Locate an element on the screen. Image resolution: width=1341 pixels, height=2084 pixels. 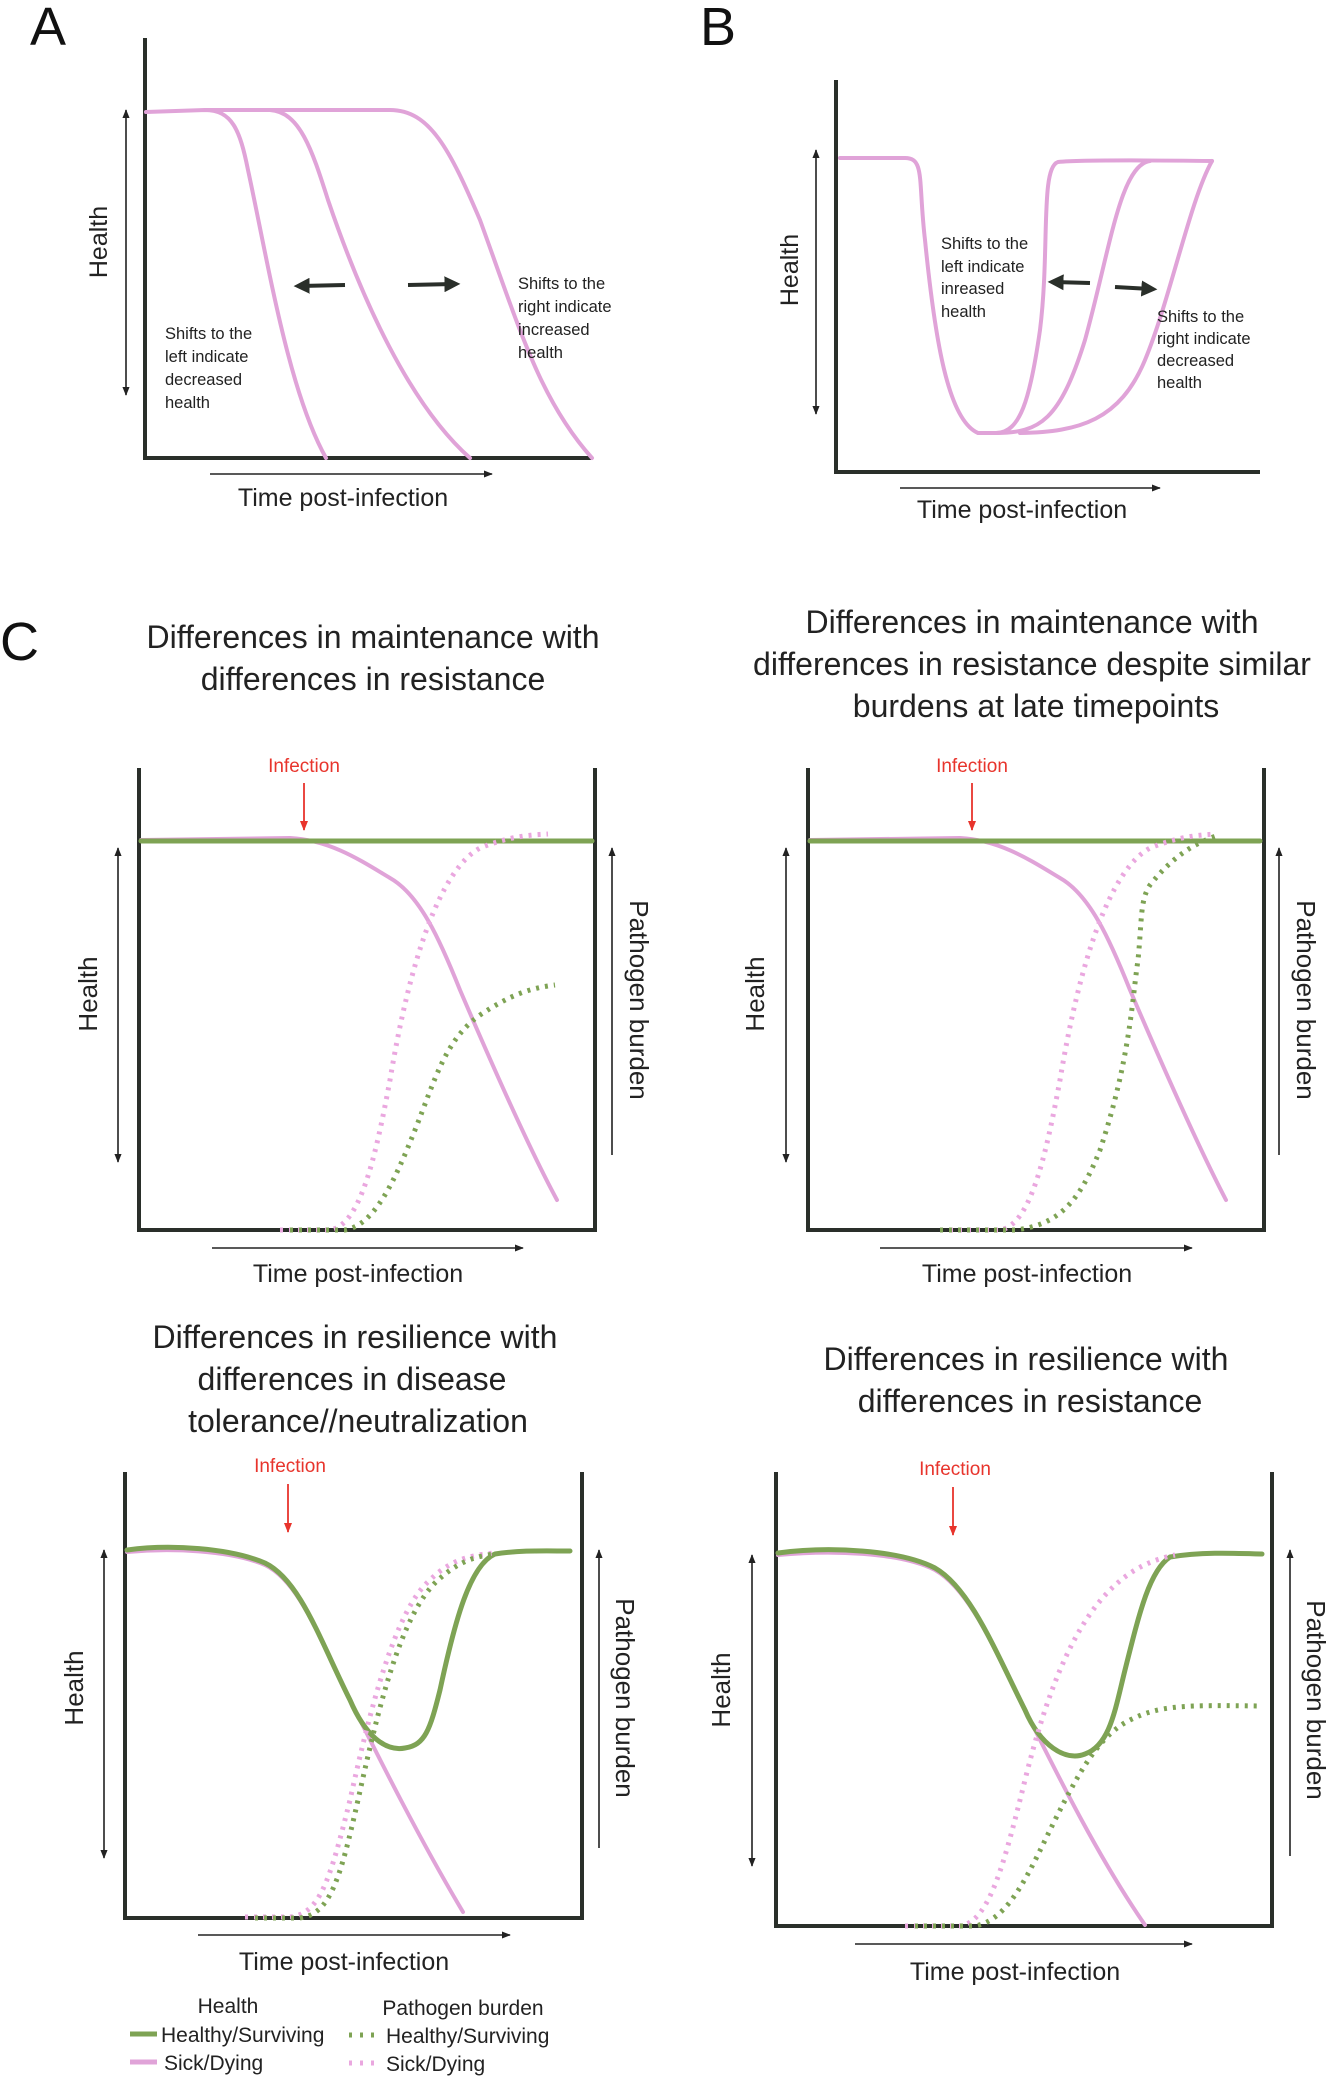
panel-a-curve-middle is located at coordinates (337, 284).